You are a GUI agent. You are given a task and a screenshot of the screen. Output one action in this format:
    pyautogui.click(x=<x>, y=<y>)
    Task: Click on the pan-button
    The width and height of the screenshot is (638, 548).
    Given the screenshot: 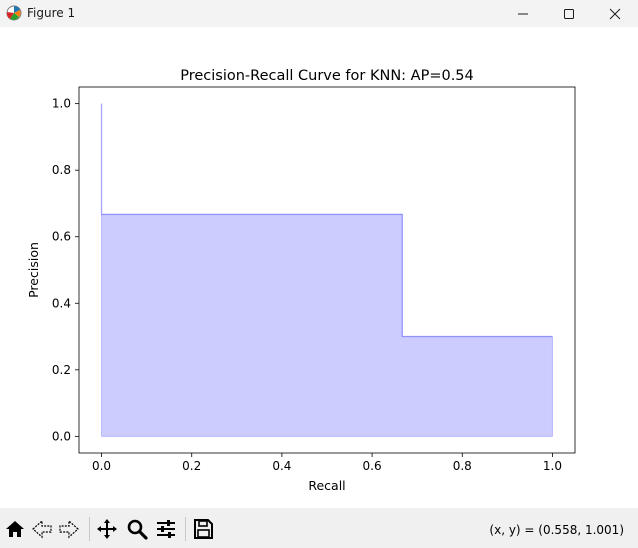 What is the action you would take?
    pyautogui.click(x=107, y=529)
    